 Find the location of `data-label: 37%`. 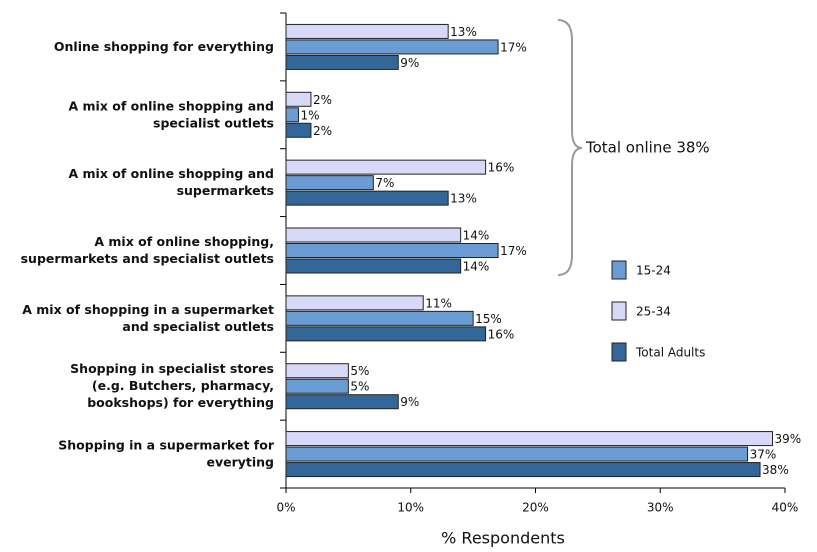

data-label: 37% is located at coordinates (763, 455).